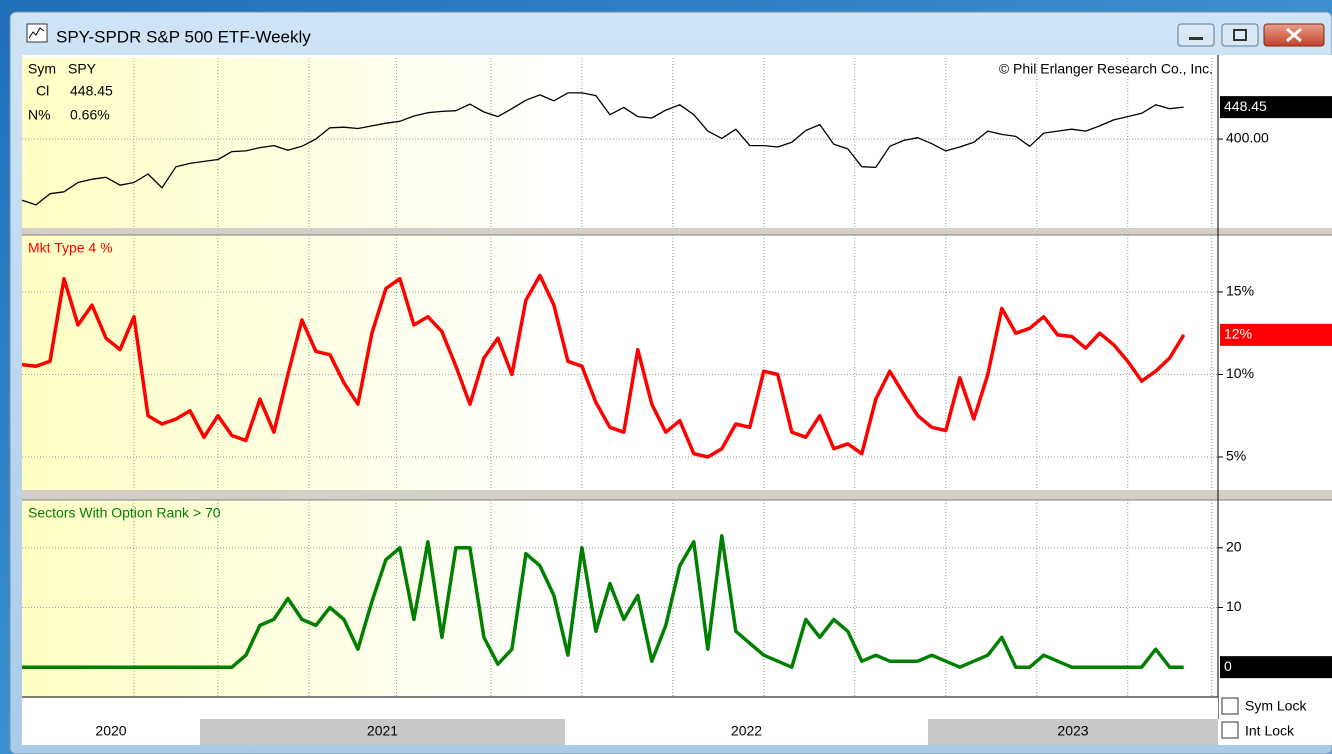 The image size is (1332, 754). I want to click on close-glyph, so click(1294, 35).